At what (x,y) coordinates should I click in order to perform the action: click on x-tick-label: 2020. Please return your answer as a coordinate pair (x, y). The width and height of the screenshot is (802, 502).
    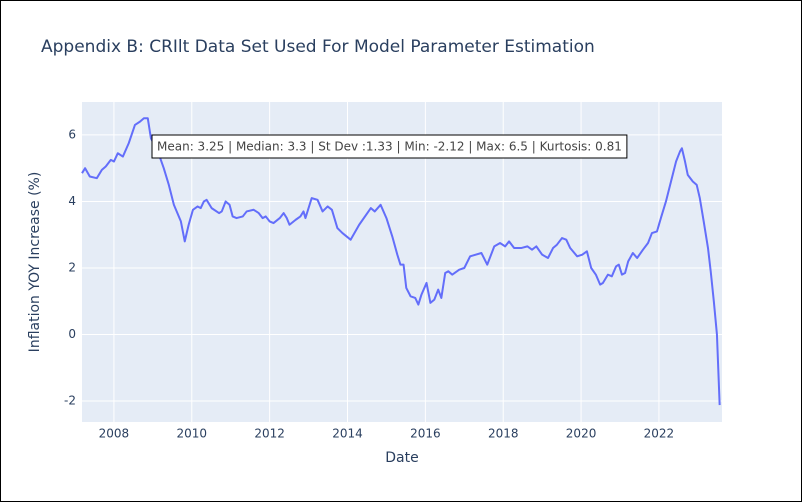
    Looking at the image, I should click on (581, 434).